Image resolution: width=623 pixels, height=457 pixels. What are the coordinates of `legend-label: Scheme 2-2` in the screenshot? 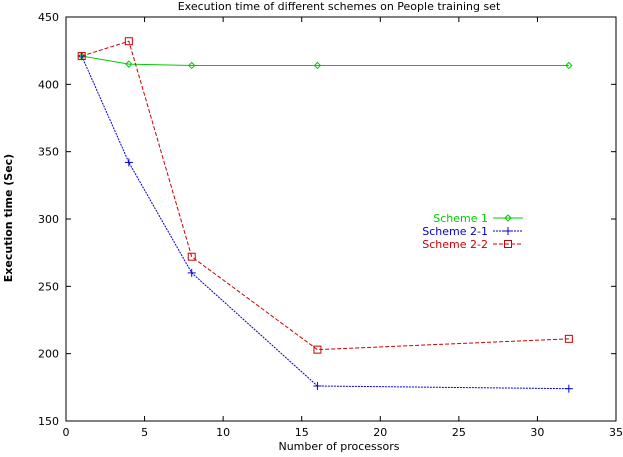 It's located at (455, 244).